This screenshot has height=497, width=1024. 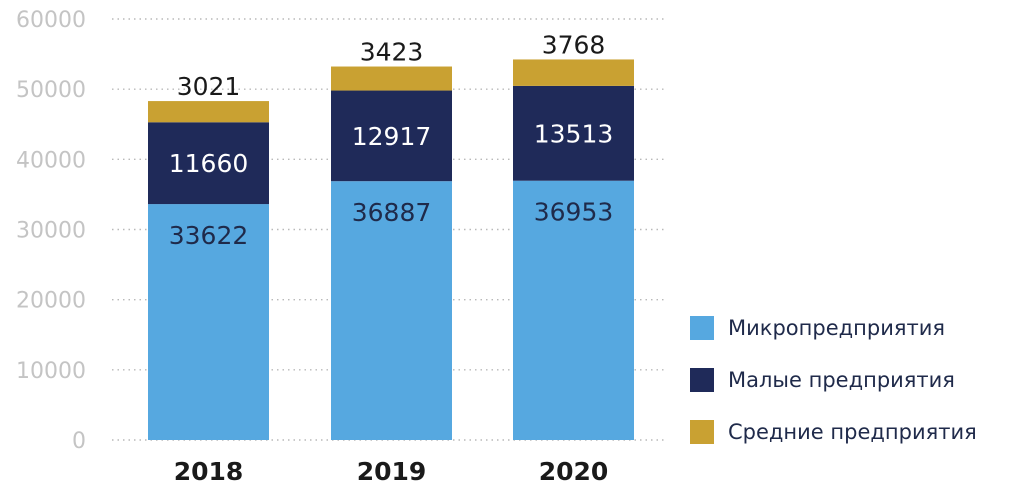 What do you see at coordinates (852, 431) in the screenshot?
I see `legend-label-medium: Средние предприятия` at bounding box center [852, 431].